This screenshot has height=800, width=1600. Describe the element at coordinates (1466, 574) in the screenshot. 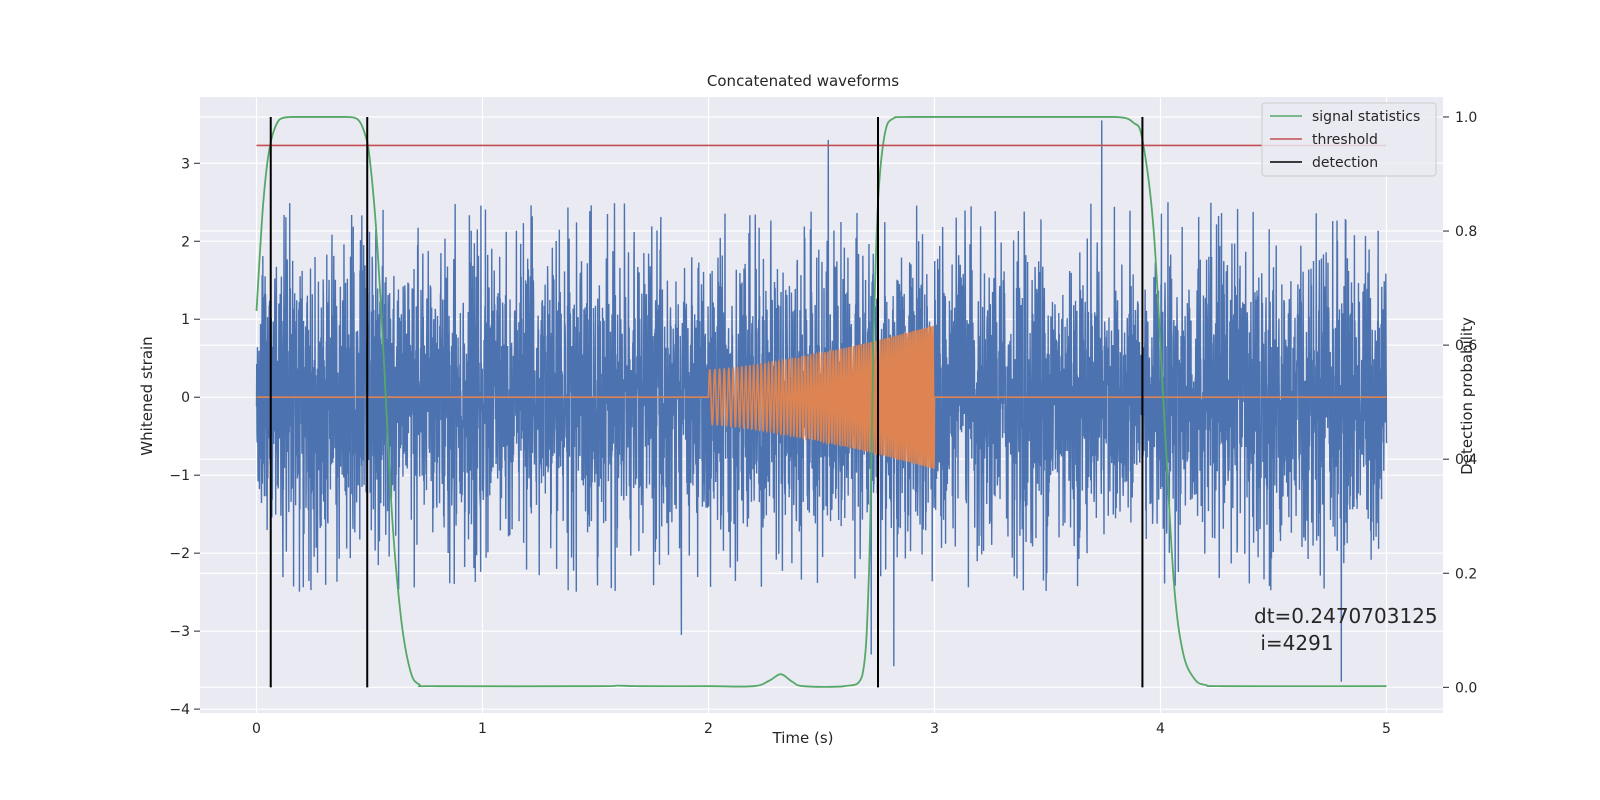

I see `y2-tick-label: 0.2` at that location.